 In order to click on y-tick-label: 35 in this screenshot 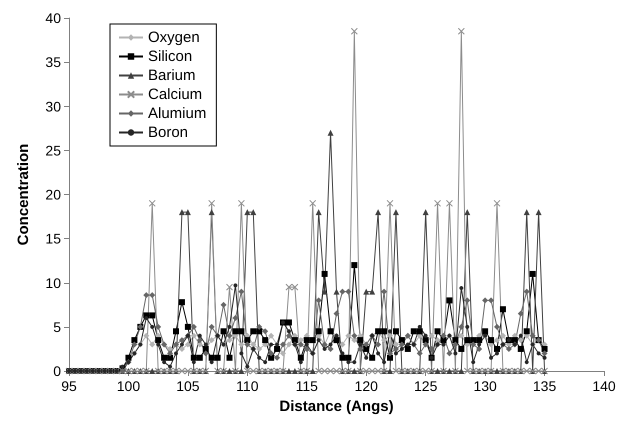, I will do `click(53, 62)`.